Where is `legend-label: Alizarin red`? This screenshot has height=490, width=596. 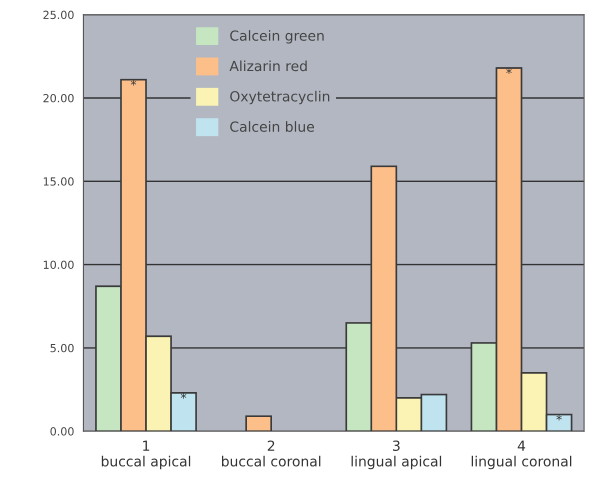
legend-label: Alizarin red is located at coordinates (268, 66).